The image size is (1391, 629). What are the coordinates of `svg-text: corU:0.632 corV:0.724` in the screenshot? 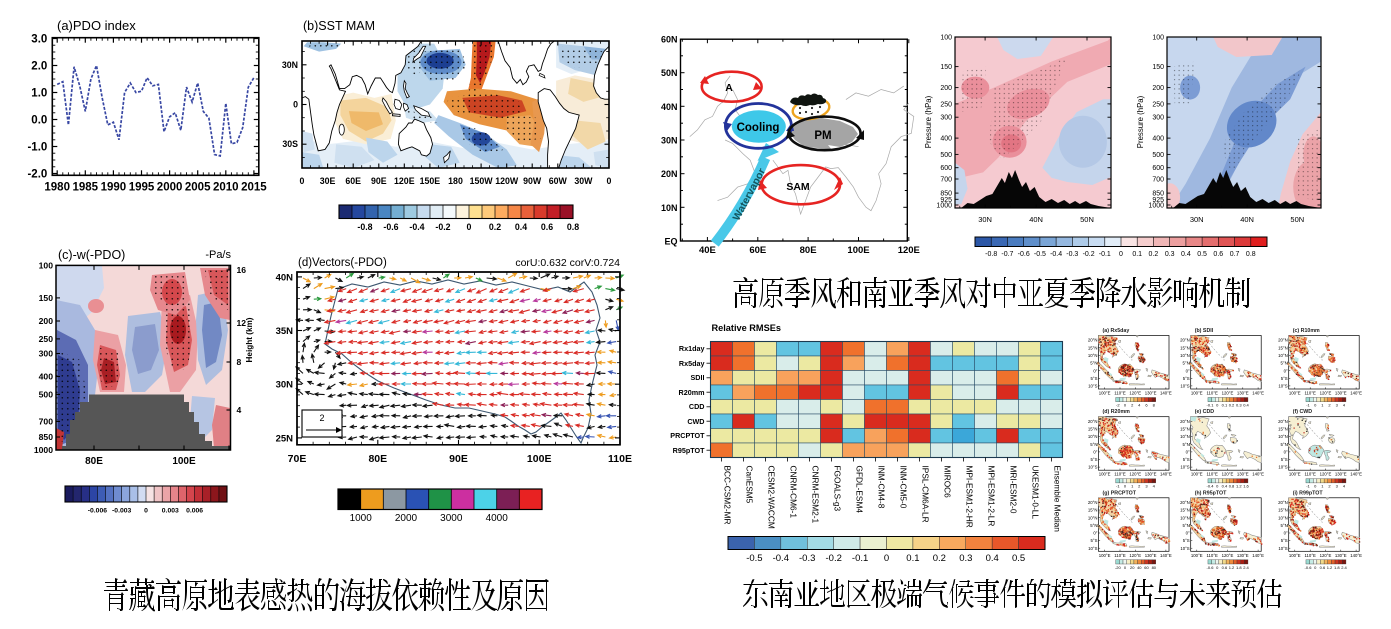 It's located at (567, 263).